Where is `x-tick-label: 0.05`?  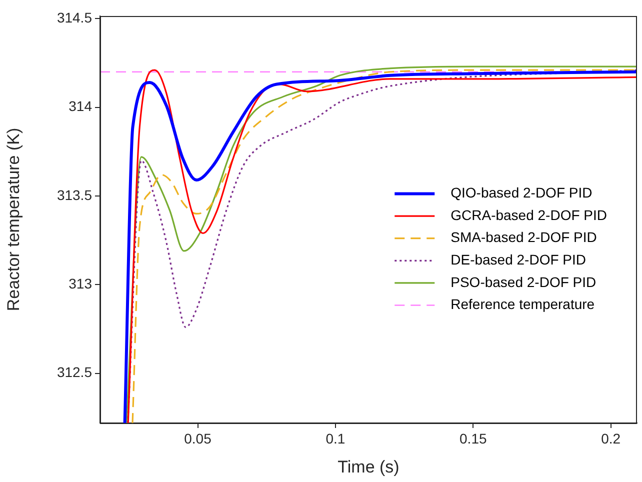 x-tick-label: 0.05 is located at coordinates (198, 438).